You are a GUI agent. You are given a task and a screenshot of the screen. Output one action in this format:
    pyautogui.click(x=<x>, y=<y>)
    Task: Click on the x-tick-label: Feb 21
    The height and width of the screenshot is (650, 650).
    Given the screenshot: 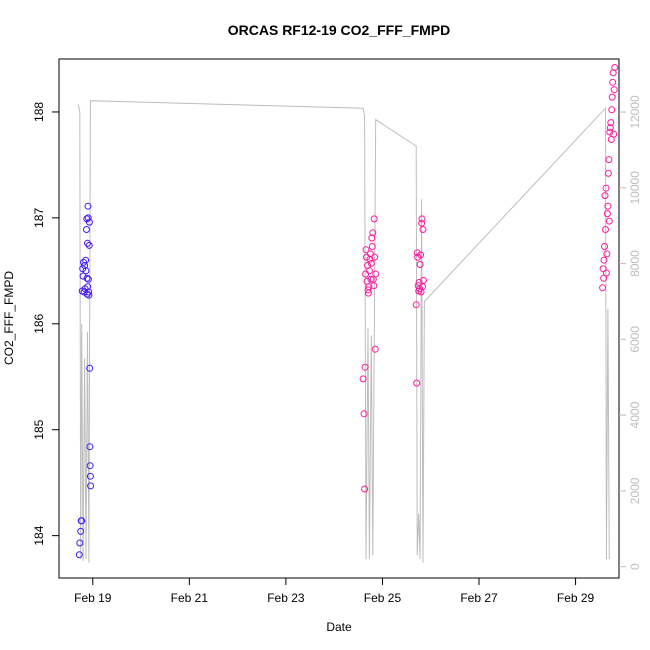 What is the action you would take?
    pyautogui.click(x=190, y=598)
    